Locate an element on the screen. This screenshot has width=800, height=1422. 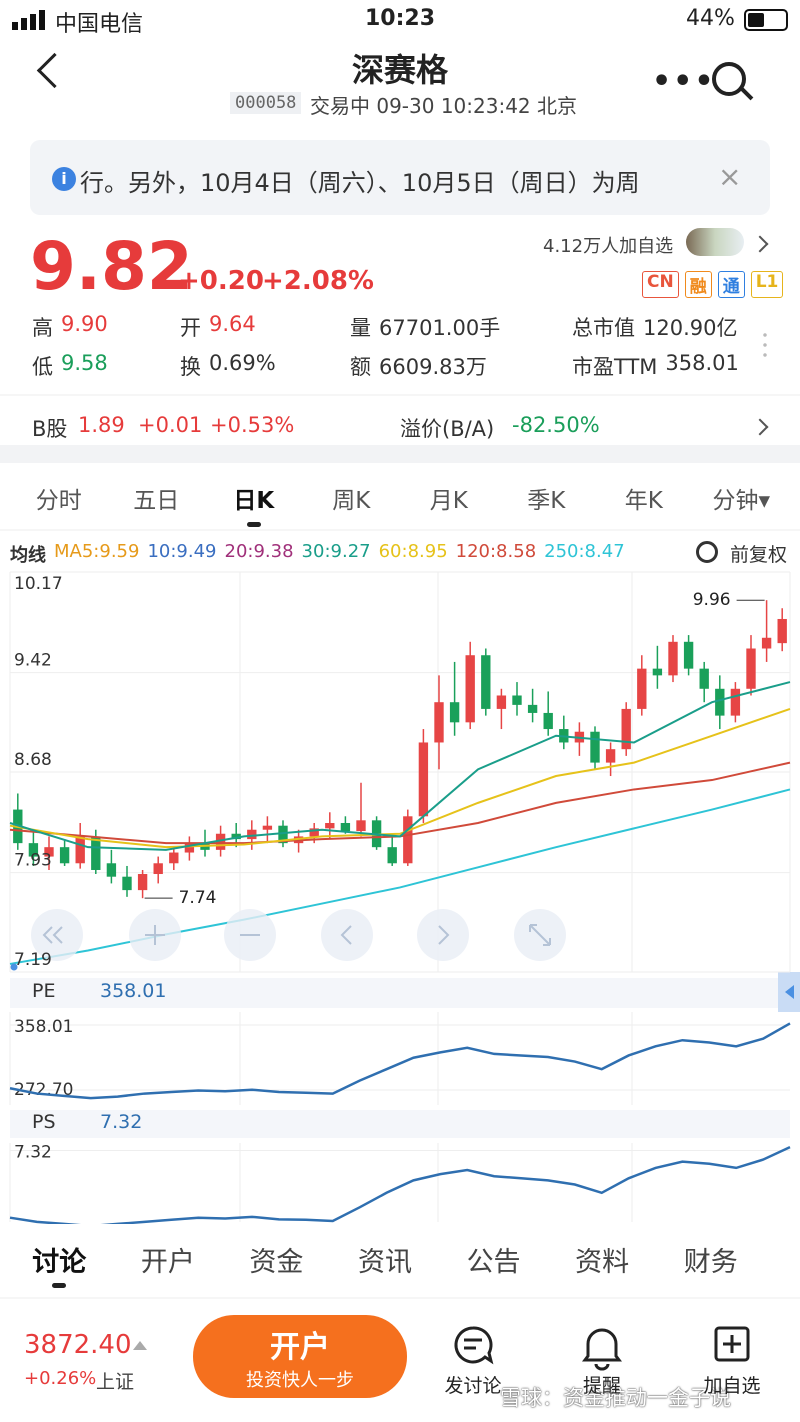
btn-right is located at coordinates (443, 935).